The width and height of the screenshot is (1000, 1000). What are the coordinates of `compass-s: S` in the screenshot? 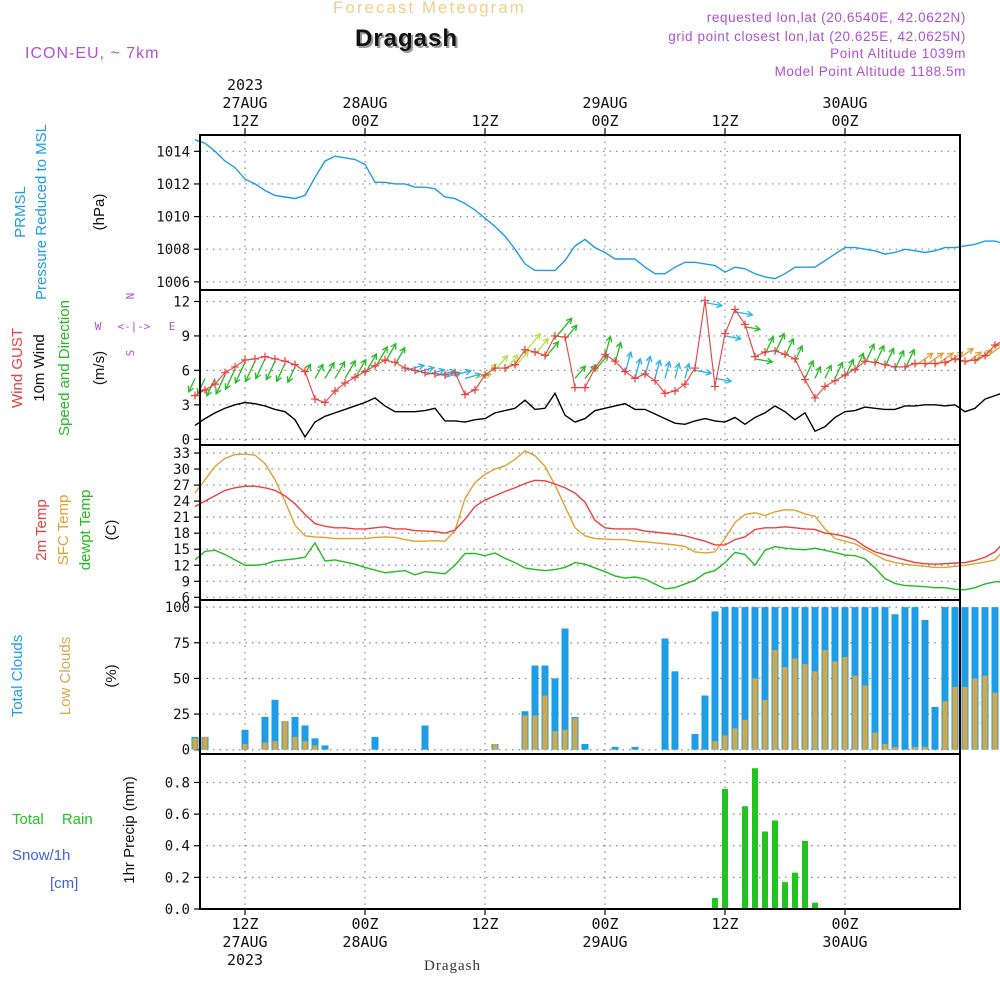 It's located at (130, 353).